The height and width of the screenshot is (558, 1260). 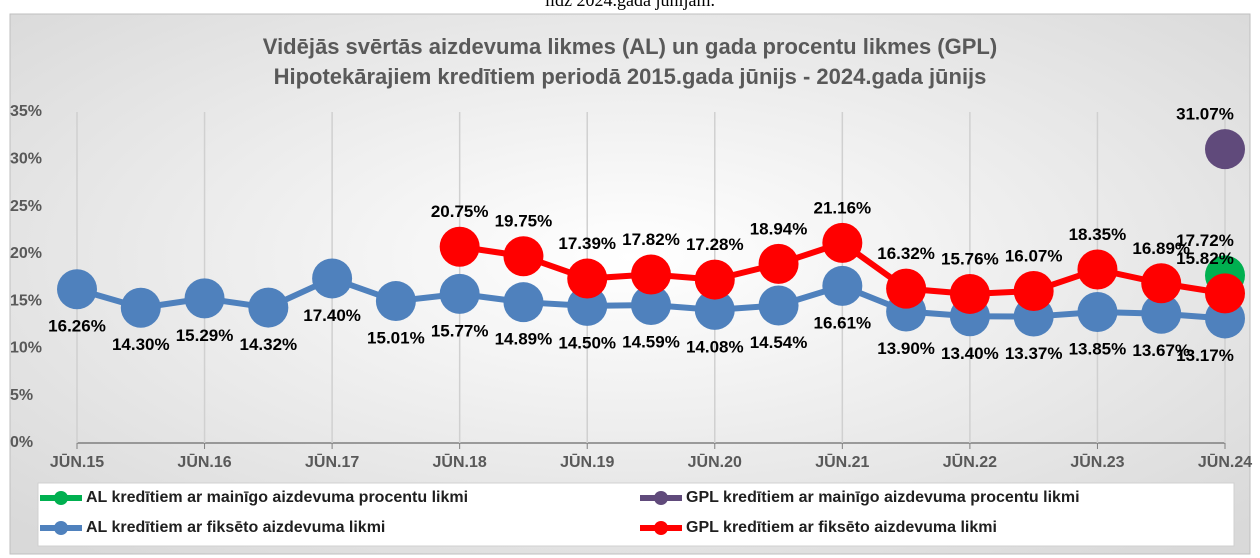 What do you see at coordinates (651, 342) in the screenshot?
I see `data-label: 14.59%` at bounding box center [651, 342].